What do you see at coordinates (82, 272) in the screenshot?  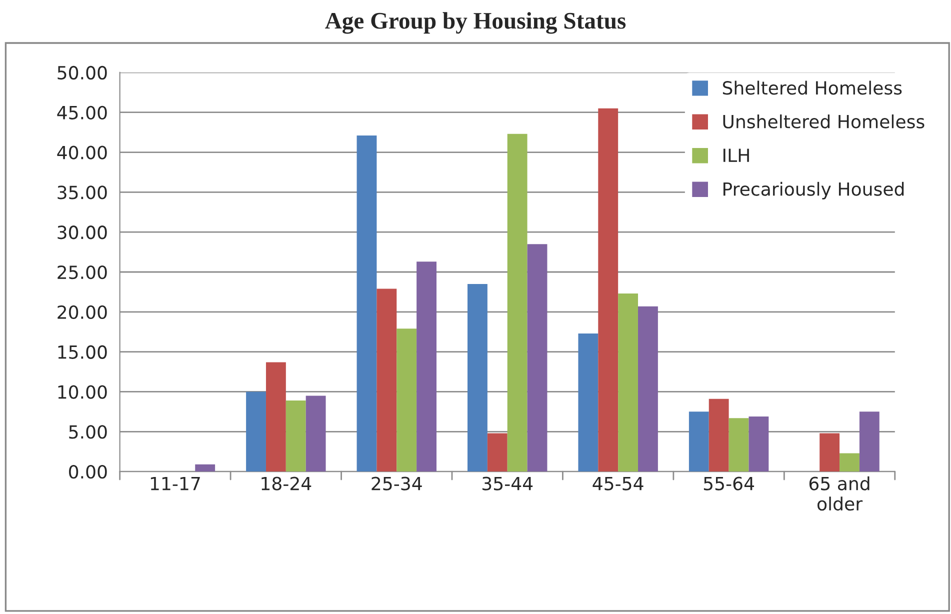 I see `y-tick-label: 25.00` at bounding box center [82, 272].